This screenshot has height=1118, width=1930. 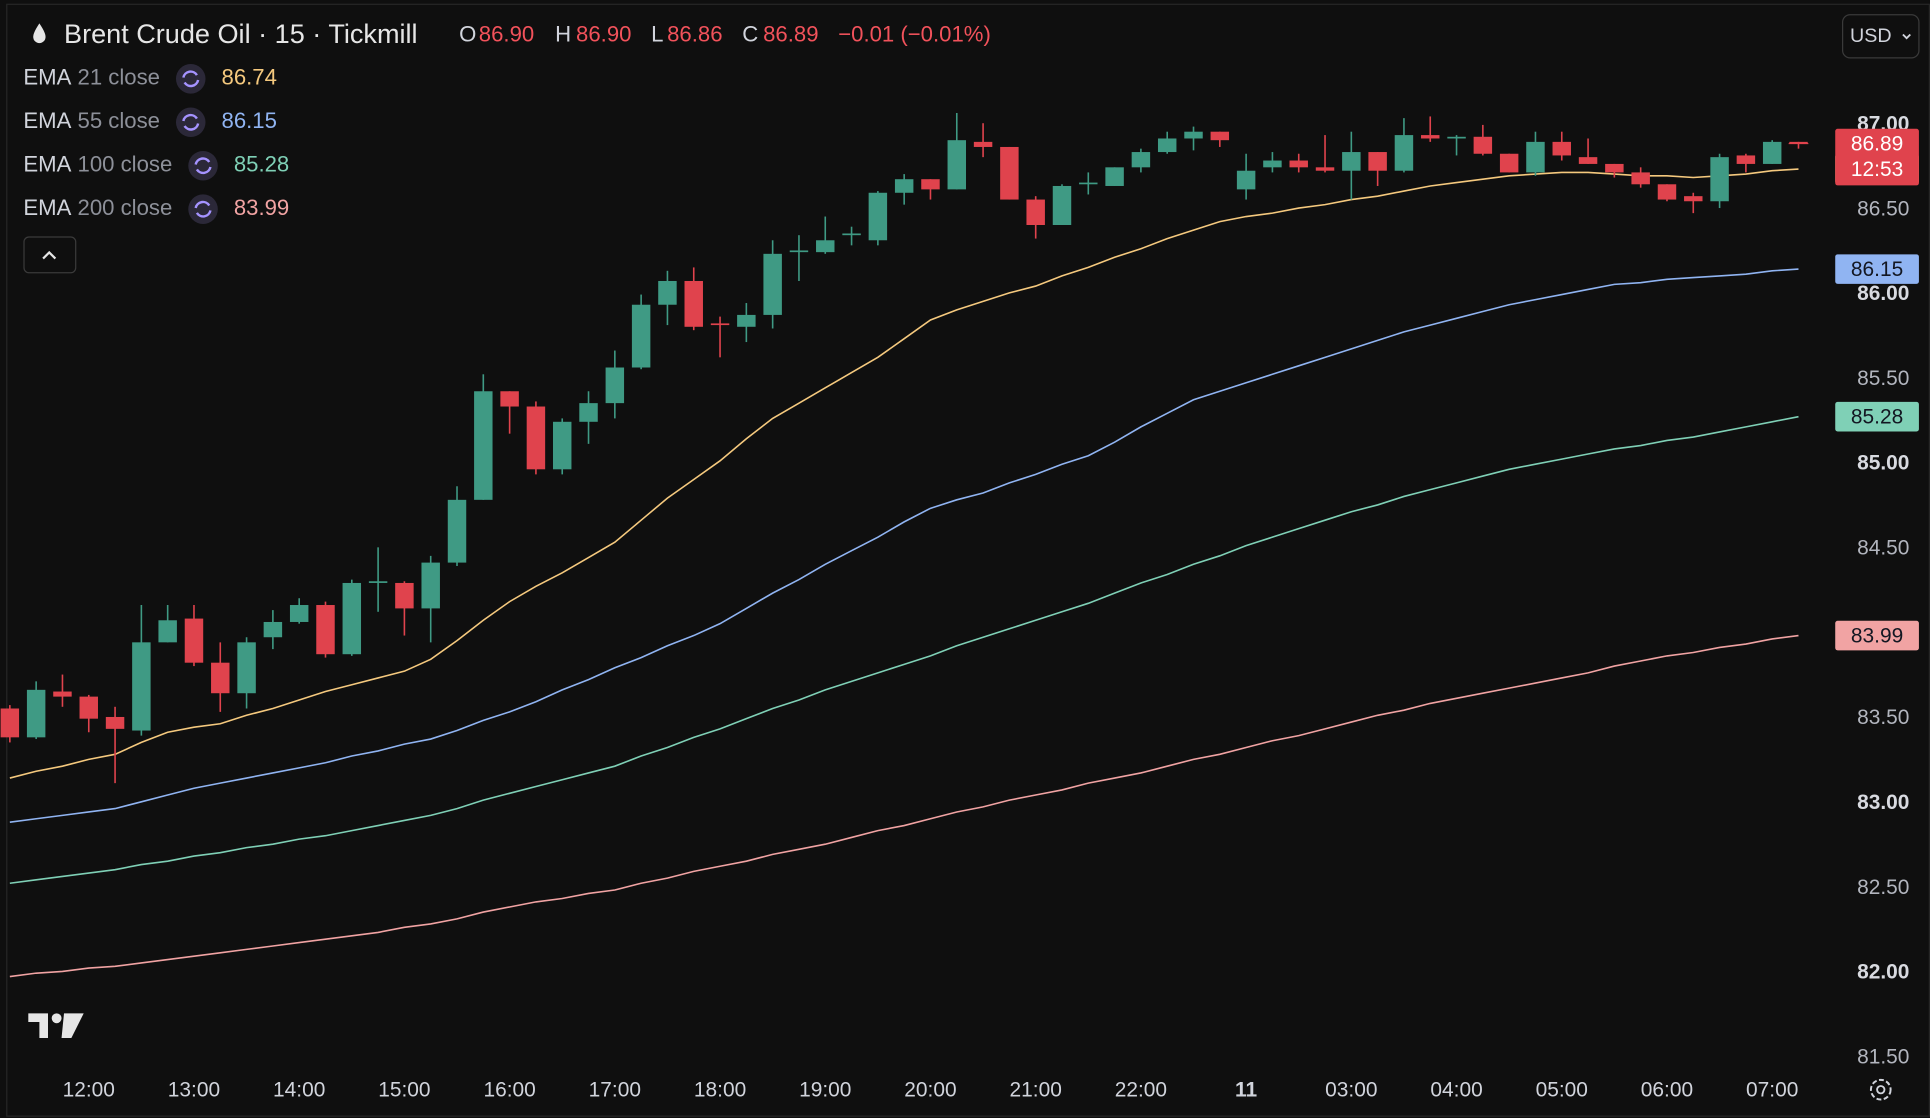 I want to click on collapse-caret, so click(x=49, y=255).